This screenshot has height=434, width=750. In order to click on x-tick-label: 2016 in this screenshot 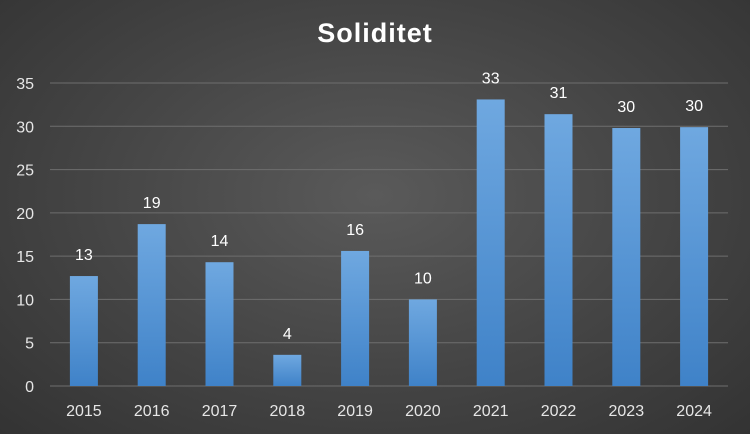, I will do `click(152, 411)`.